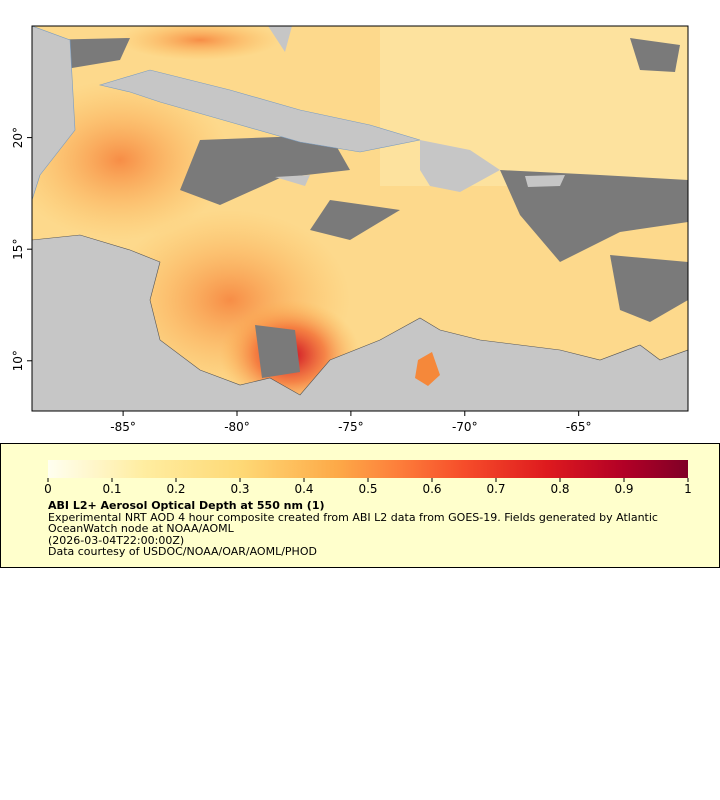  Describe the element at coordinates (18, 249) in the screenshot. I see `y-tick-label: 15°` at that location.